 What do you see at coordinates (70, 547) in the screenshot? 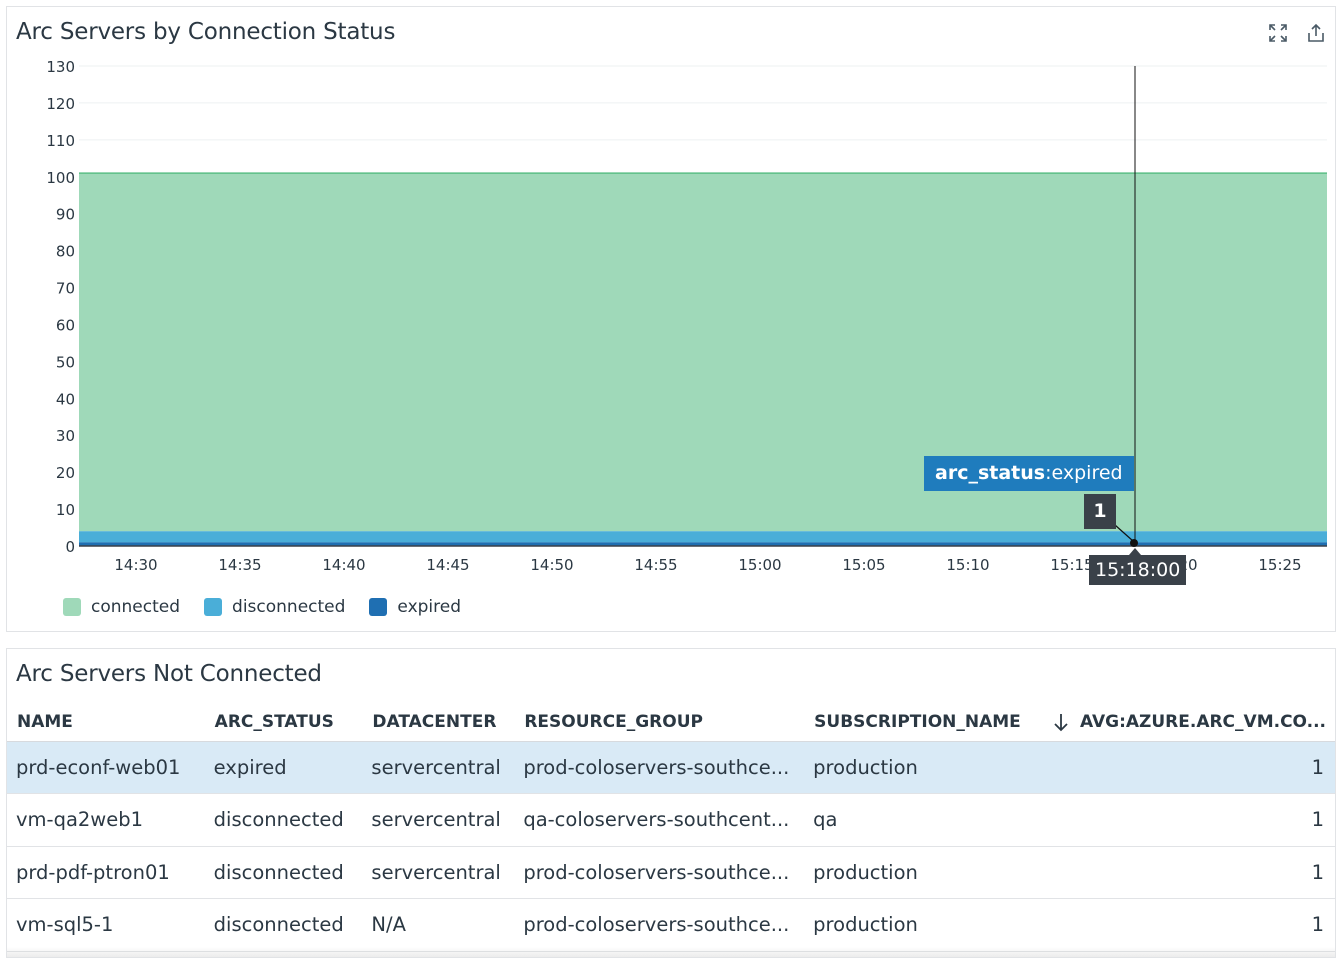
I see `y-tick-label: 0` at bounding box center [70, 547].